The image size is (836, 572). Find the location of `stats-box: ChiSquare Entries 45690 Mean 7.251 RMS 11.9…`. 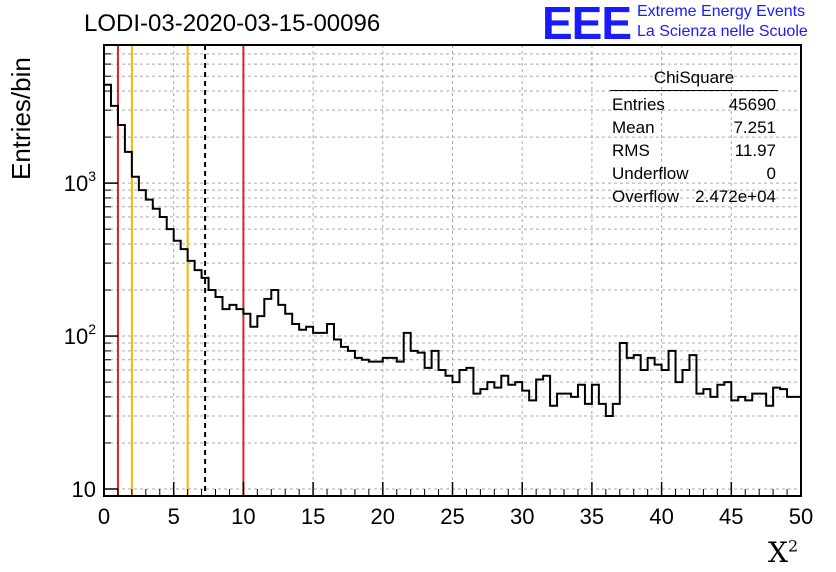

stats-box: ChiSquare Entries 45690 Mean 7.251 RMS 11.9… is located at coordinates (694, 138).